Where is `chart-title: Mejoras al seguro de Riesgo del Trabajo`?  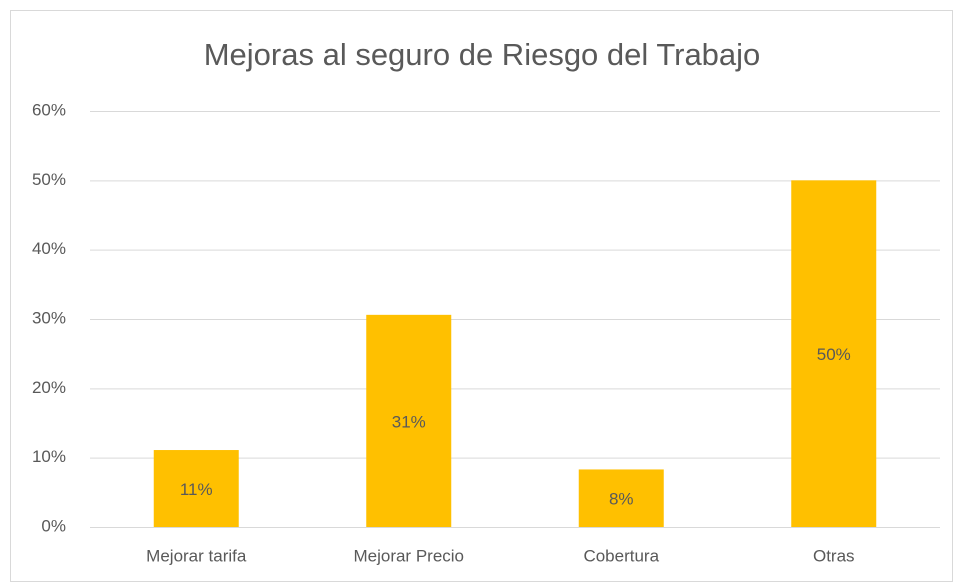
chart-title: Mejoras al seguro de Riesgo del Trabajo is located at coordinates (482, 54).